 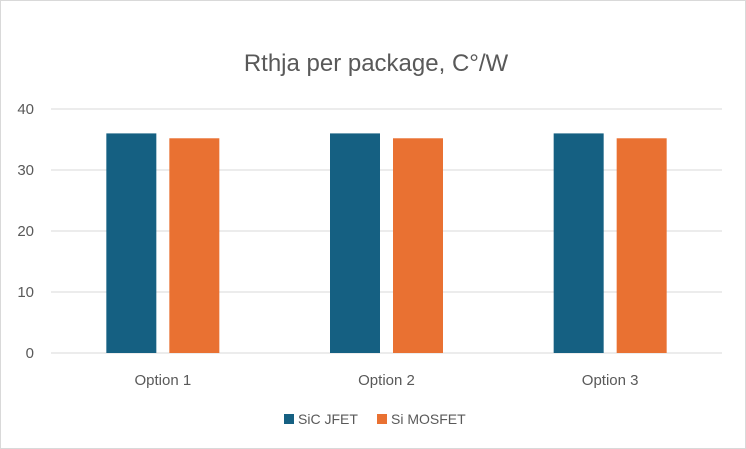 What do you see at coordinates (328, 419) in the screenshot?
I see `legend-label: SiC JFET` at bounding box center [328, 419].